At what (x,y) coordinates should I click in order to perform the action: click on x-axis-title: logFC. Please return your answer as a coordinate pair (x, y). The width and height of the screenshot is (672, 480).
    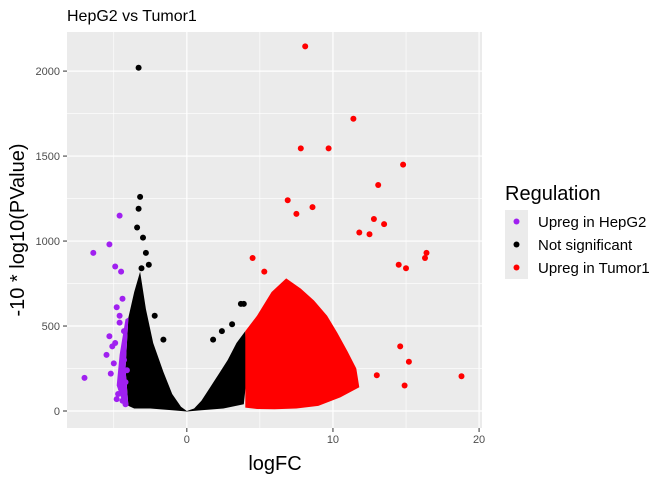
    Looking at the image, I should click on (274, 464).